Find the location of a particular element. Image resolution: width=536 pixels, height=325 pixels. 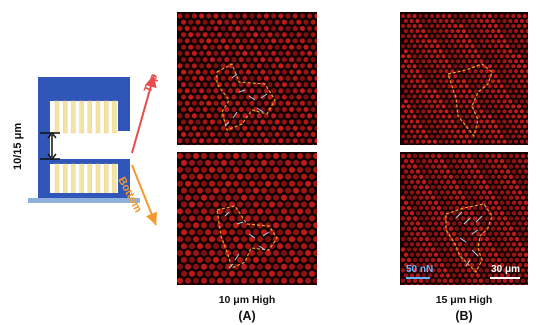

micrograph-a-bottom is located at coordinates (247, 219).